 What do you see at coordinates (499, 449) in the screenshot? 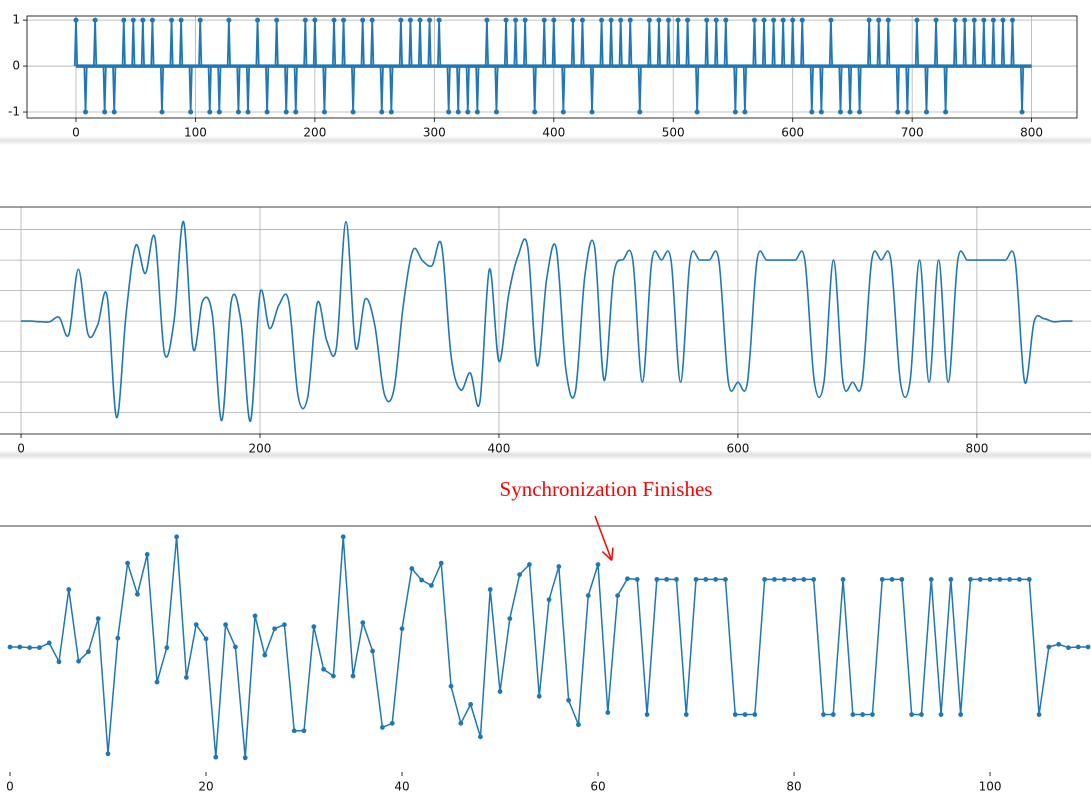
I see `x-tick-label: 400` at bounding box center [499, 449].